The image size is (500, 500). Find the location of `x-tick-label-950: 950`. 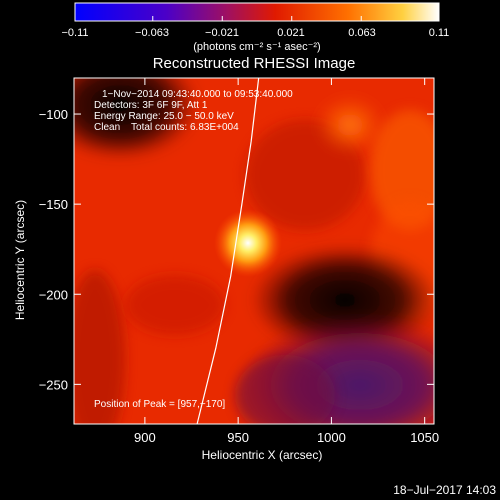

x-tick-label-950: 950 is located at coordinates (238, 437).